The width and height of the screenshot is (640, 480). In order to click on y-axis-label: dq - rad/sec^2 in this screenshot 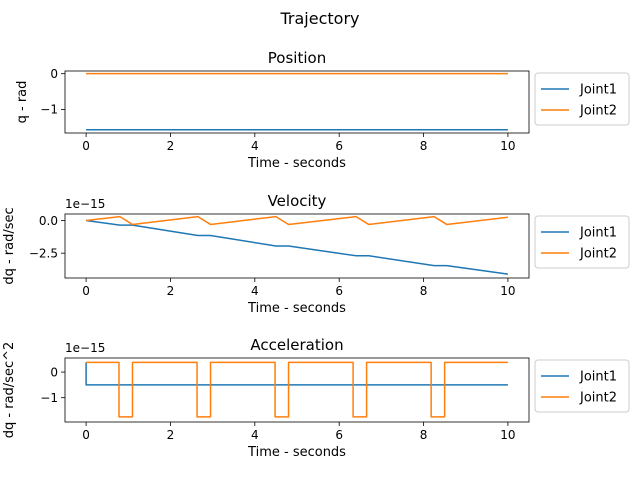, I will do `click(9, 390)`.